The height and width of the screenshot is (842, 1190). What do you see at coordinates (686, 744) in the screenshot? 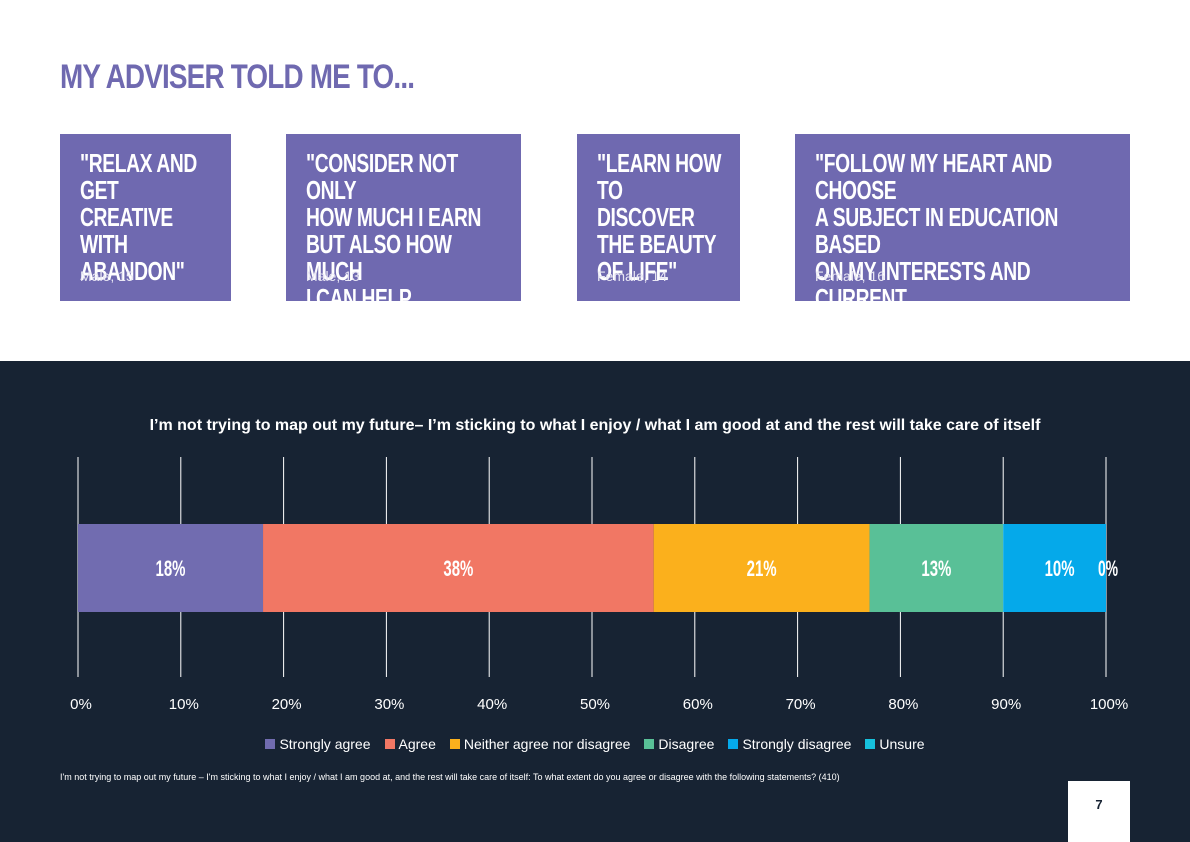
I see `legend-label: Disagree` at bounding box center [686, 744].